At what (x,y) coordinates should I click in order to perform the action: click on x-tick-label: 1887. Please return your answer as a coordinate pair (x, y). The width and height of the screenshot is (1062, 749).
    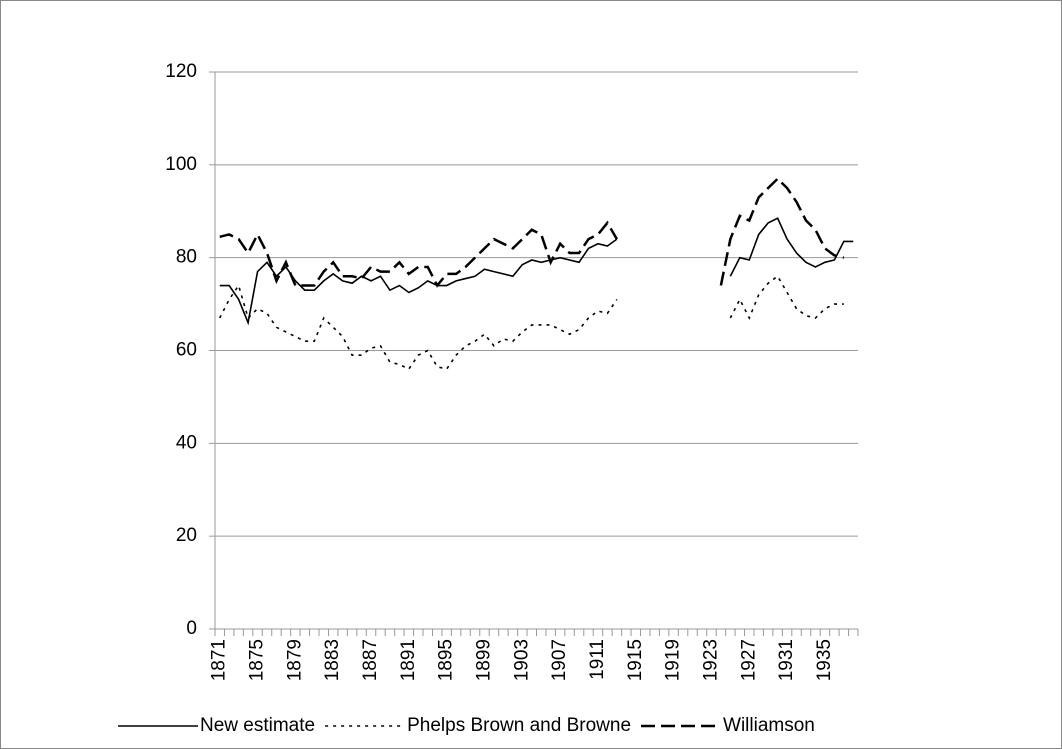
    Looking at the image, I should click on (370, 660).